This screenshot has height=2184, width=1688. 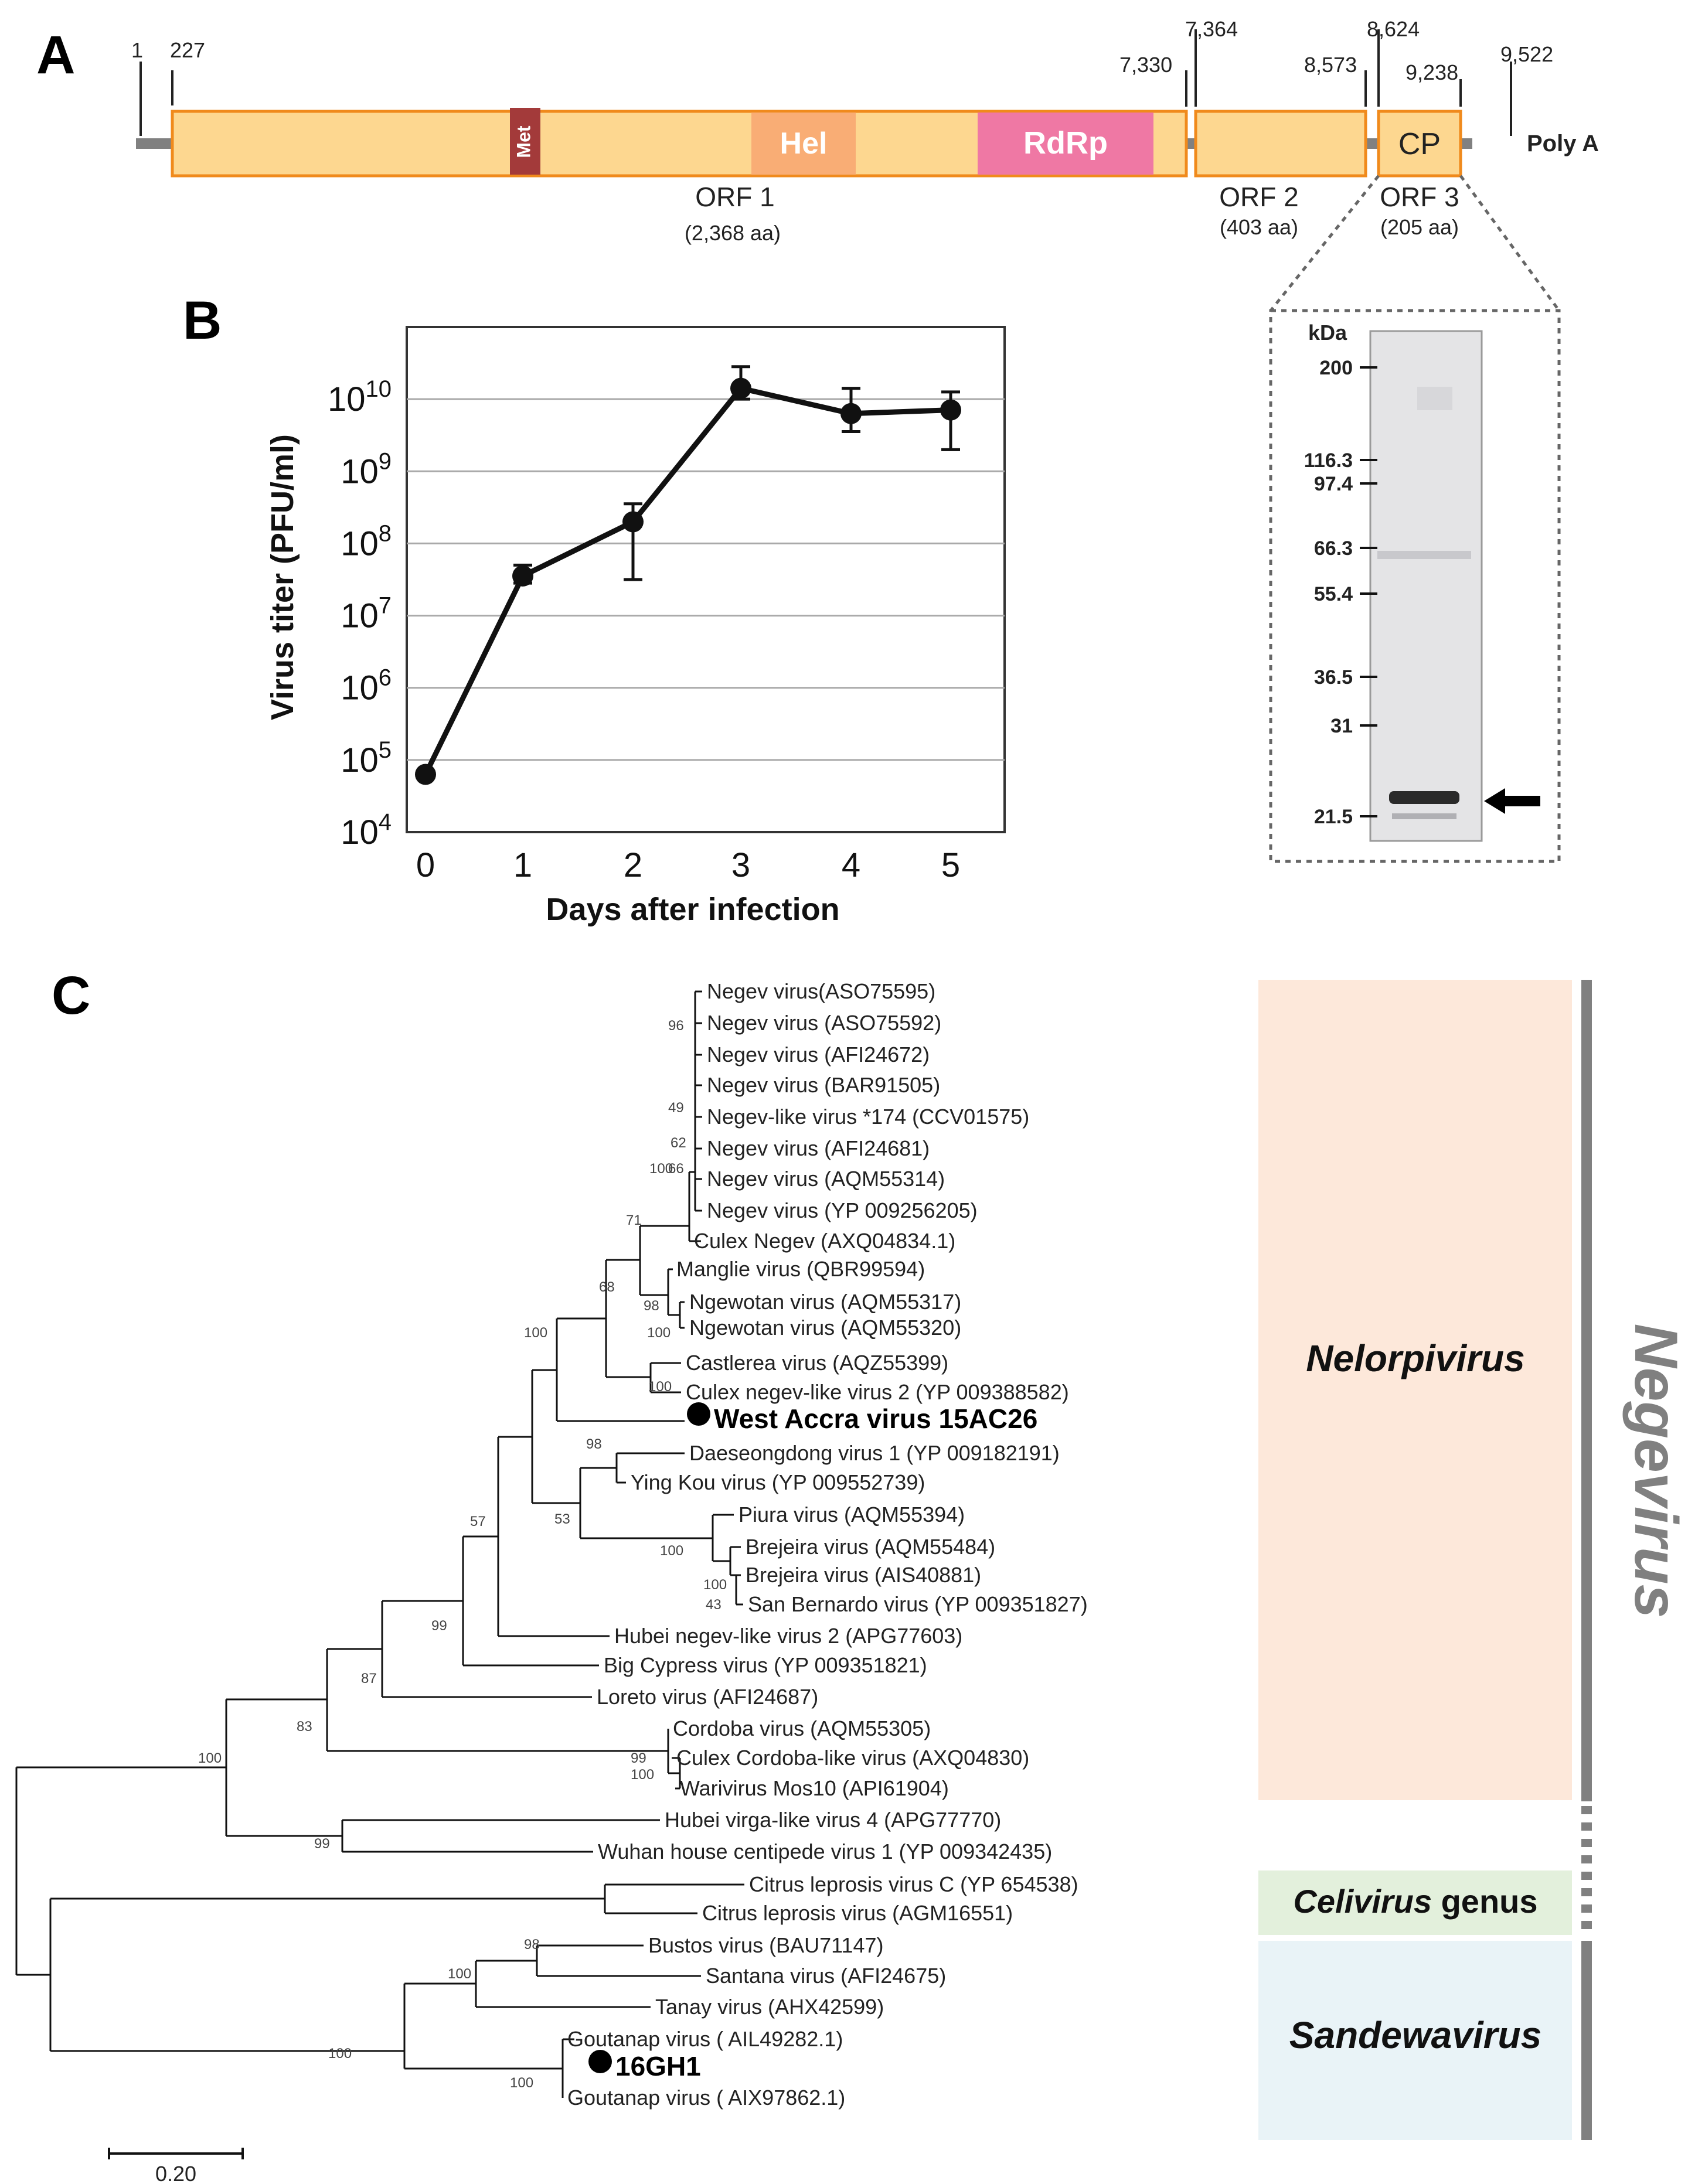 I want to click on bootstrap-value: 66, so click(x=676, y=1169).